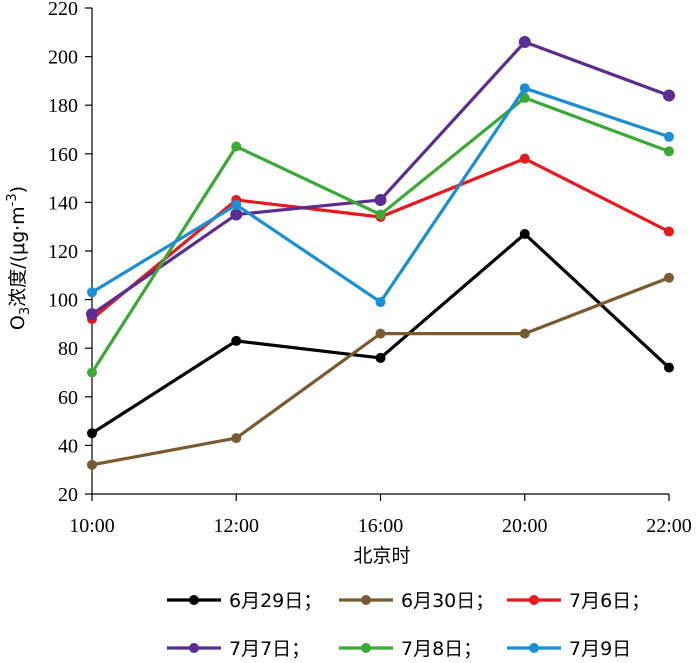 This screenshot has width=700, height=663. Describe the element at coordinates (63, 301) in the screenshot. I see `y-tick-label: 100` at that location.